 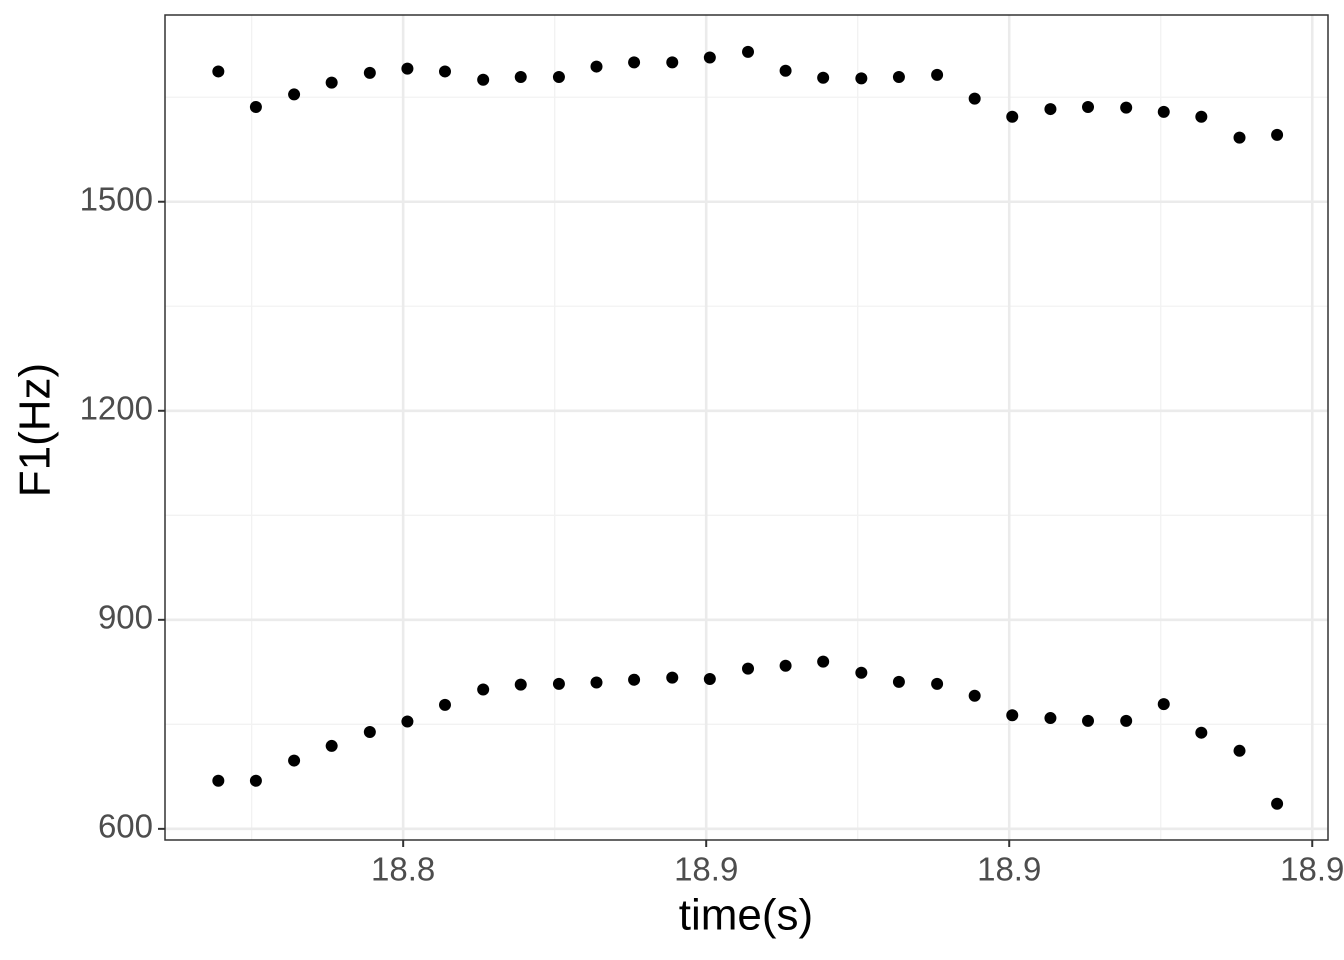 I want to click on x-axis-label: time(s), so click(x=746, y=915).